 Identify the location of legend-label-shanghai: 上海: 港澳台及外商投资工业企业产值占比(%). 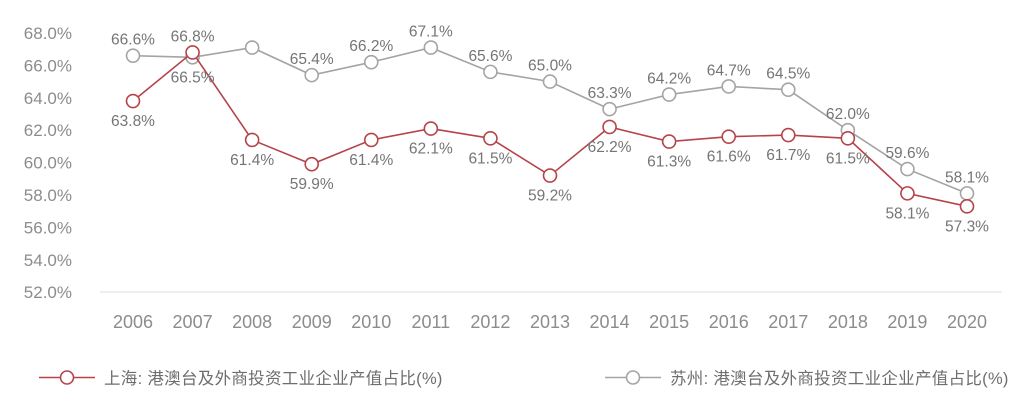
(273, 379).